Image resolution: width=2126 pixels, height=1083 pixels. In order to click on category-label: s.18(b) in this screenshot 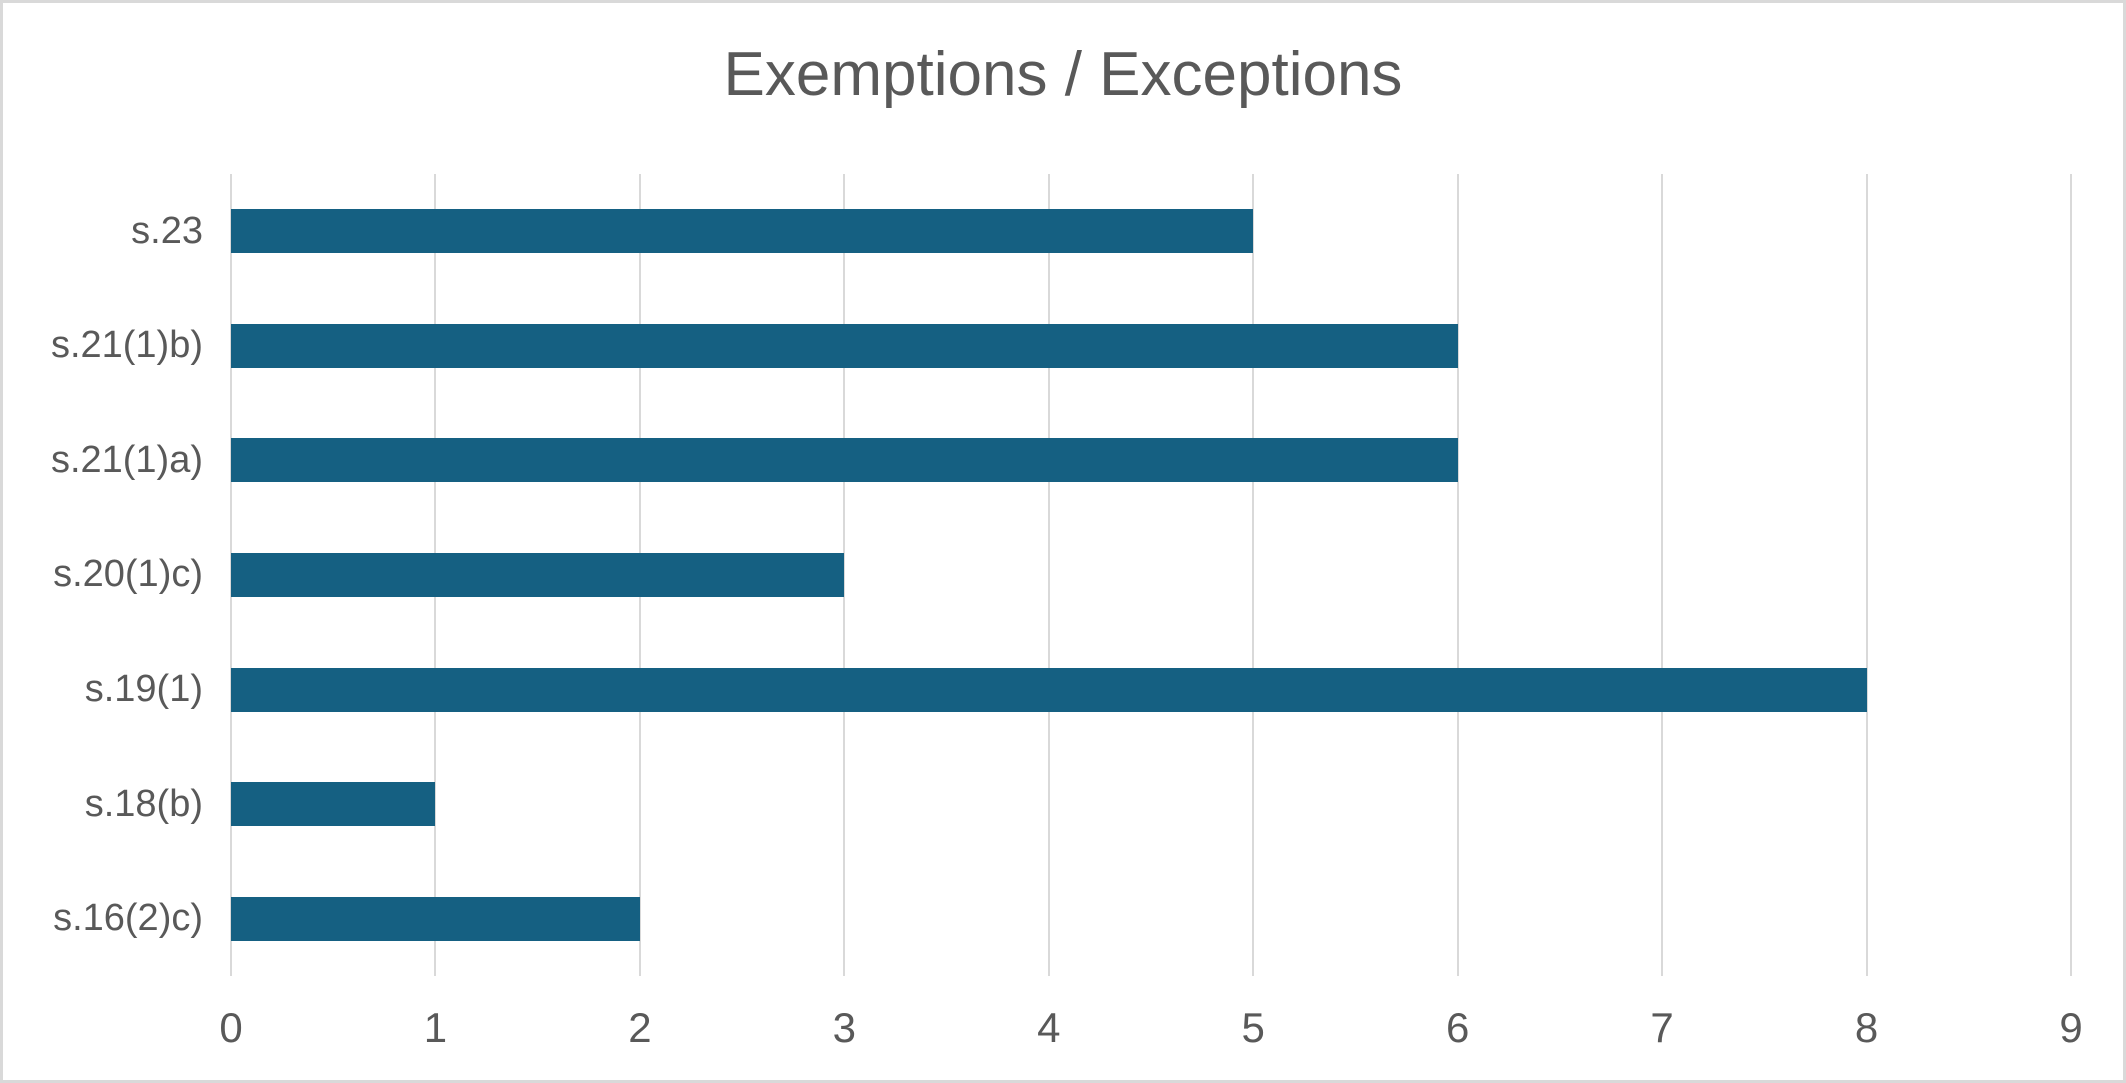, I will do `click(143, 803)`.